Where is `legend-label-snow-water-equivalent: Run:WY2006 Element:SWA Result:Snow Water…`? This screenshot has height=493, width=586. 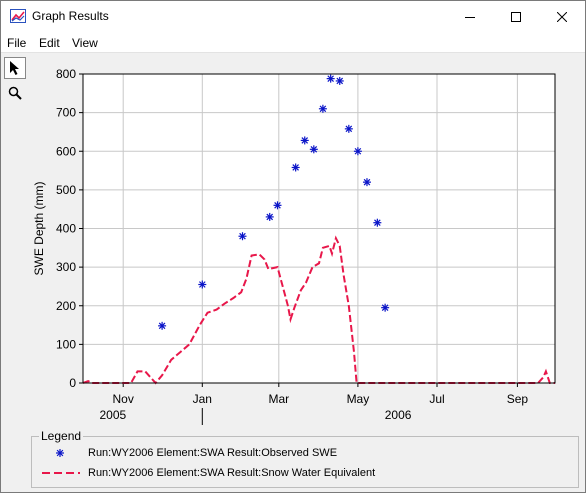 legend-label-snow-water-equivalent: Run:WY2006 Element:SWA Result:Snow Water… is located at coordinates (232, 473).